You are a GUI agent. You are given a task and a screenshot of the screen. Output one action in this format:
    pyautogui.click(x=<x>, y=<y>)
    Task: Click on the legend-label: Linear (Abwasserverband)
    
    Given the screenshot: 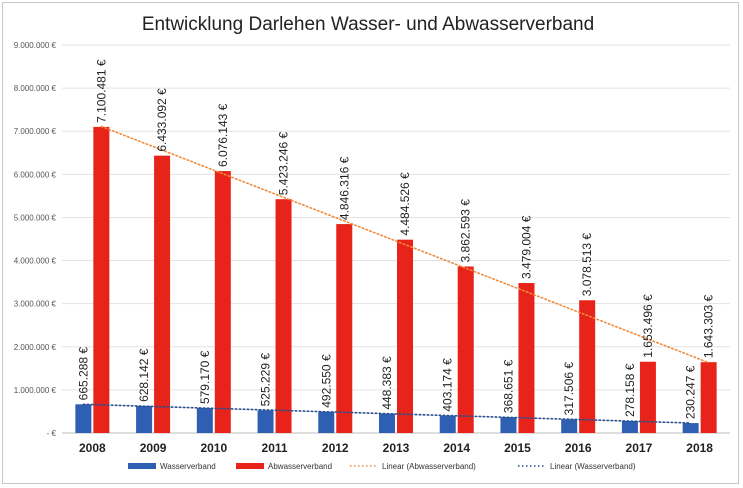 What is the action you would take?
    pyautogui.click(x=429, y=466)
    